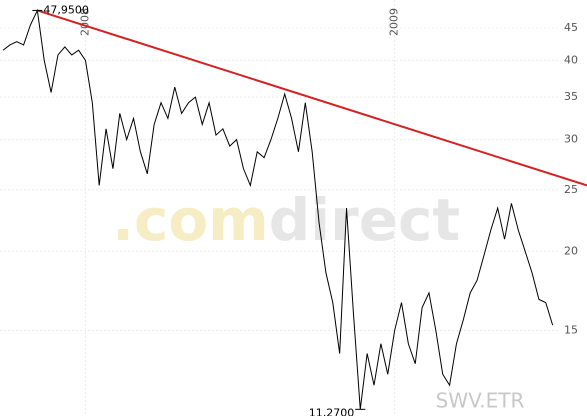 This screenshot has width=587, height=416. Describe the element at coordinates (190, 220) in the screenshot. I see `watermark-part: .com` at that location.